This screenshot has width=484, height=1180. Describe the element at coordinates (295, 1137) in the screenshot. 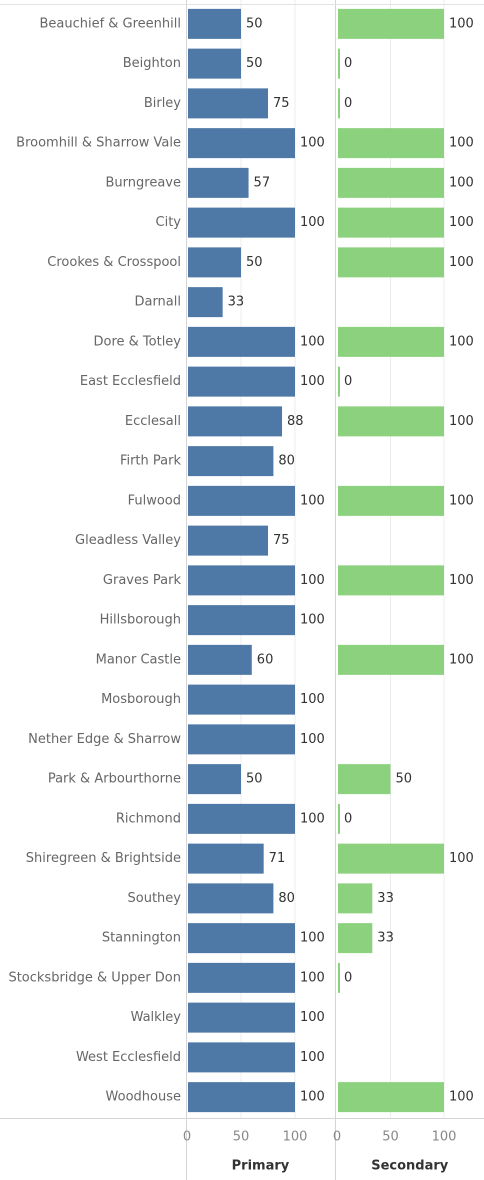

I see `tick-label: 100` at that location.